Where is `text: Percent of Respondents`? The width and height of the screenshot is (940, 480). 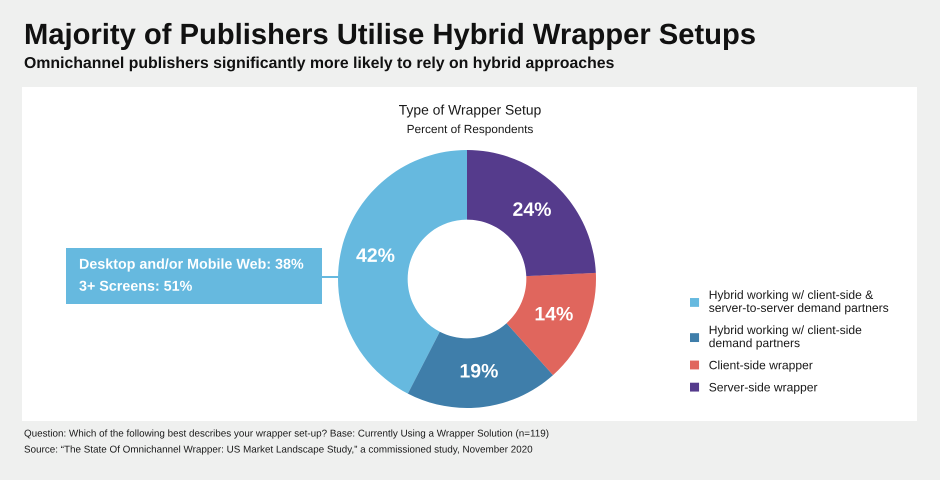 text: Percent of Respondents is located at coordinates (470, 130).